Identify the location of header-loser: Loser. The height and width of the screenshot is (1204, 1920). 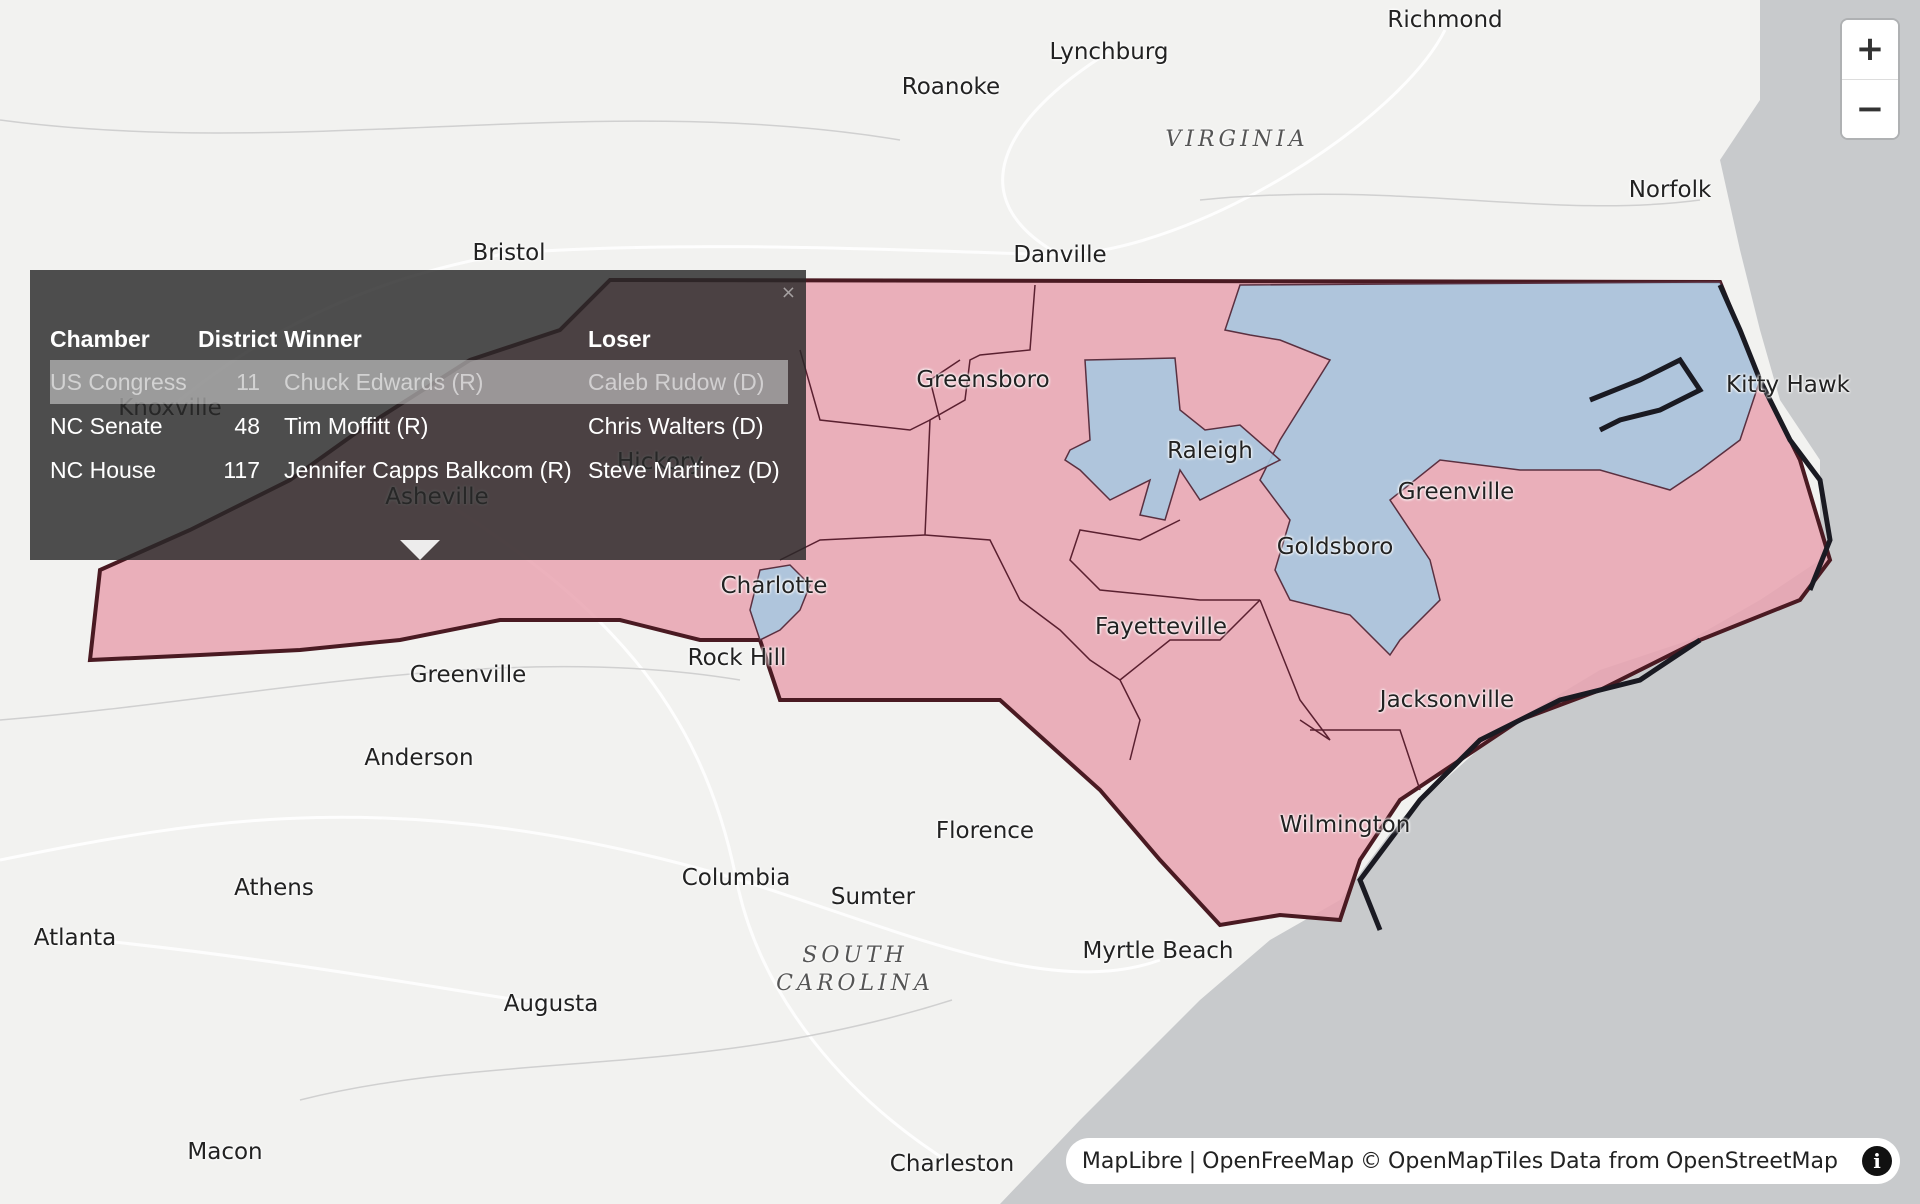
(619, 338).